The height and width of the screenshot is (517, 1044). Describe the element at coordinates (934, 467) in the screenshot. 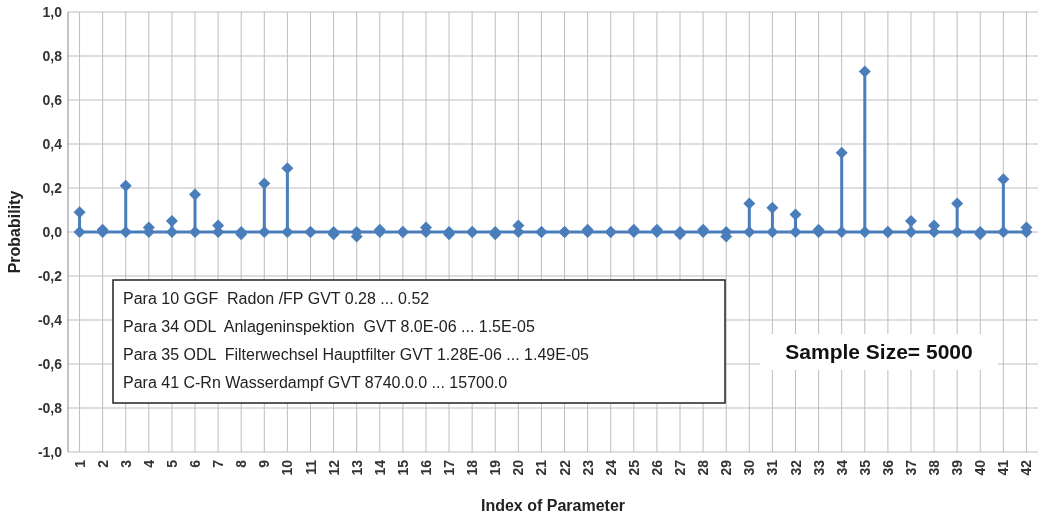

I see `x-tick-label: 38` at that location.